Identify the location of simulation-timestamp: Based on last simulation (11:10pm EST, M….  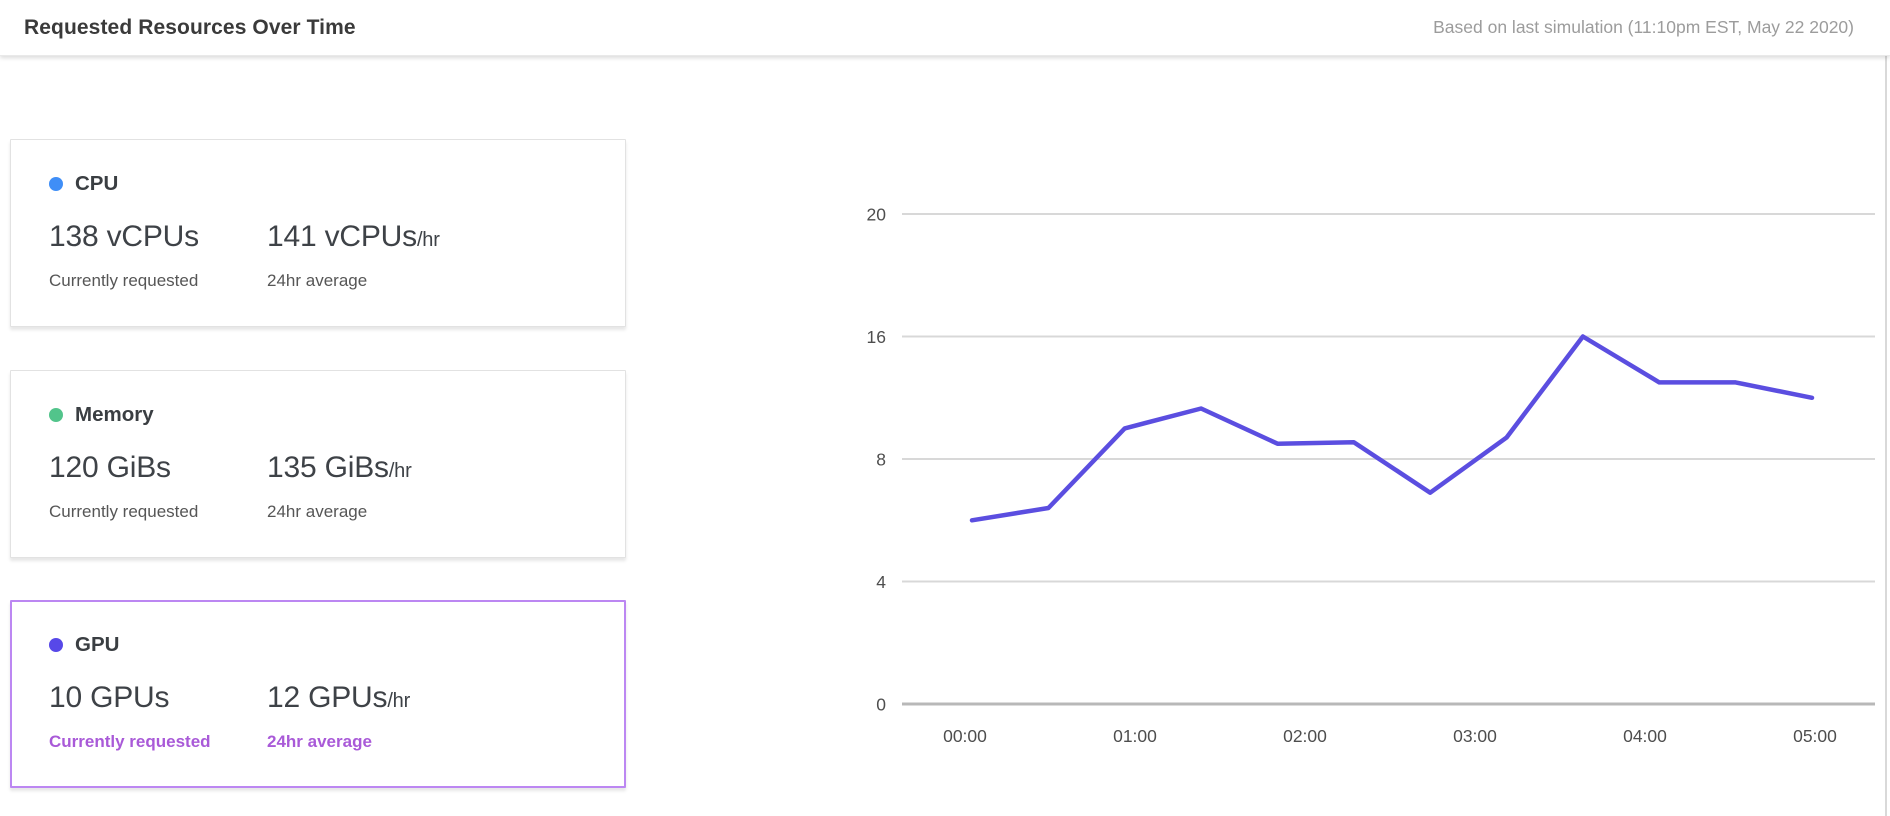
(1643, 27).